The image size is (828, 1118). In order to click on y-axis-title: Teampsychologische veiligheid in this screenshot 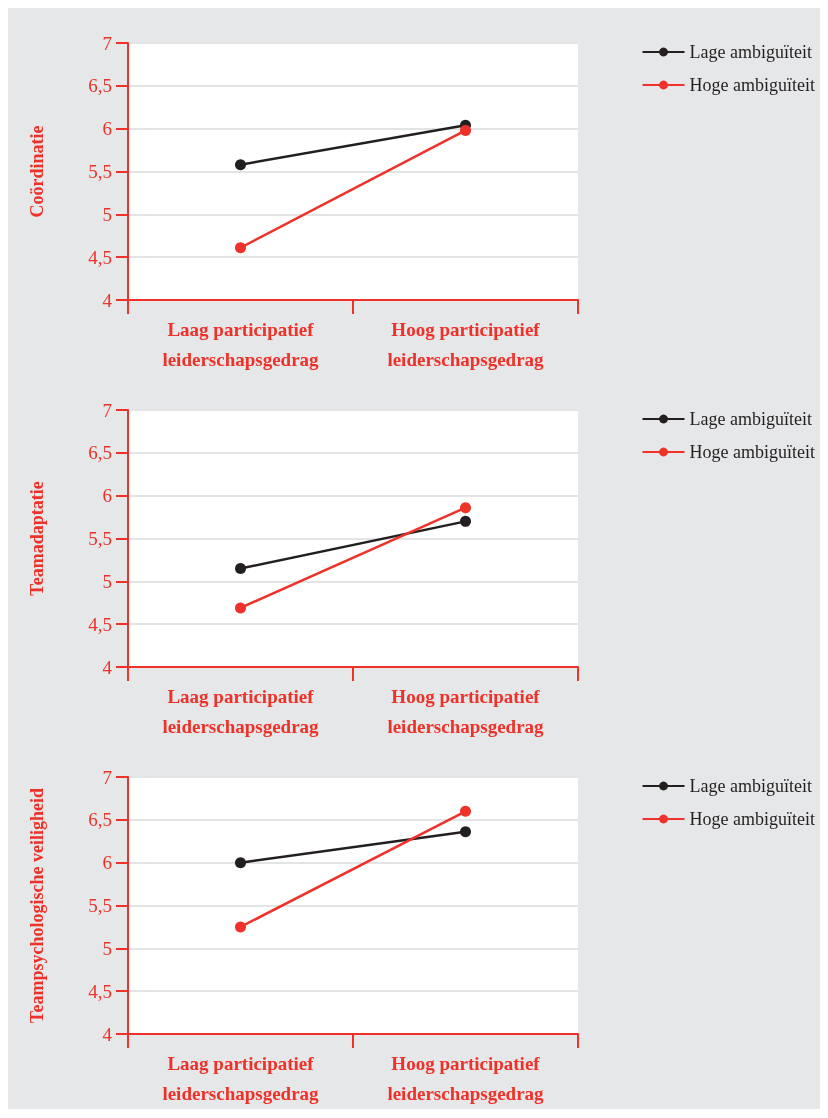, I will do `click(37, 905)`.